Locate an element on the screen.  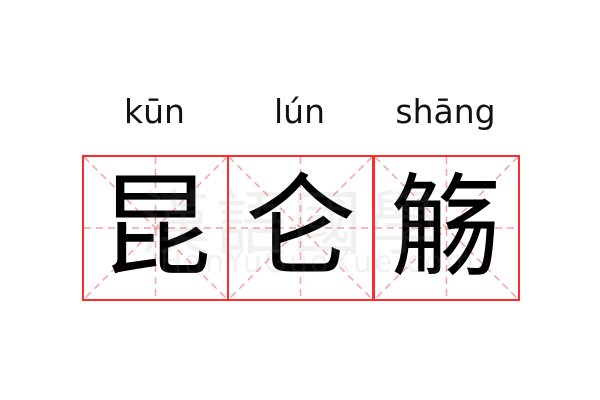
char-box-2: 仑 is located at coordinates (300, 228).